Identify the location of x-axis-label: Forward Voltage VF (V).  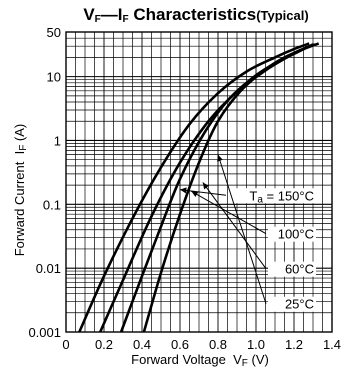
(200, 360).